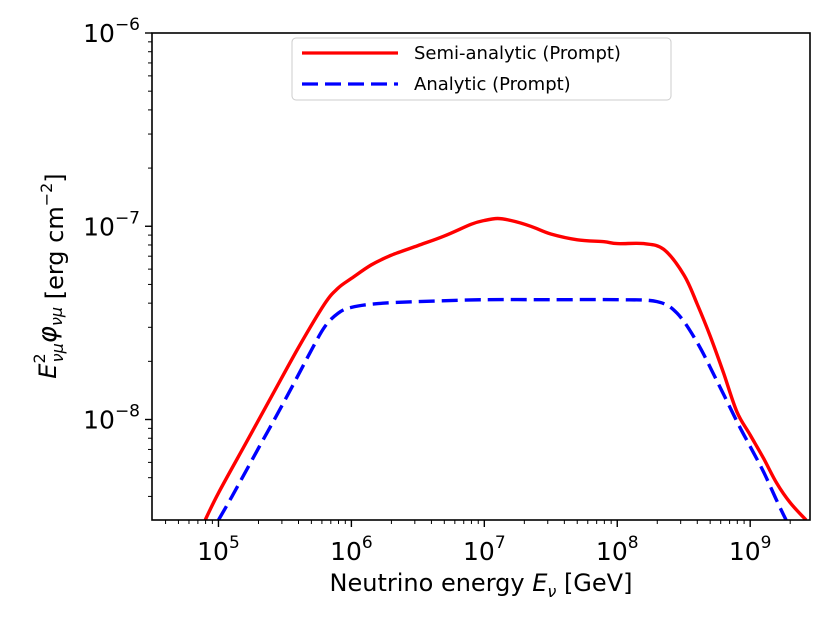  What do you see at coordinates (517, 53) in the screenshot?
I see `legend-label-semi-analytic: Semi-analytic (Prompt)` at bounding box center [517, 53].